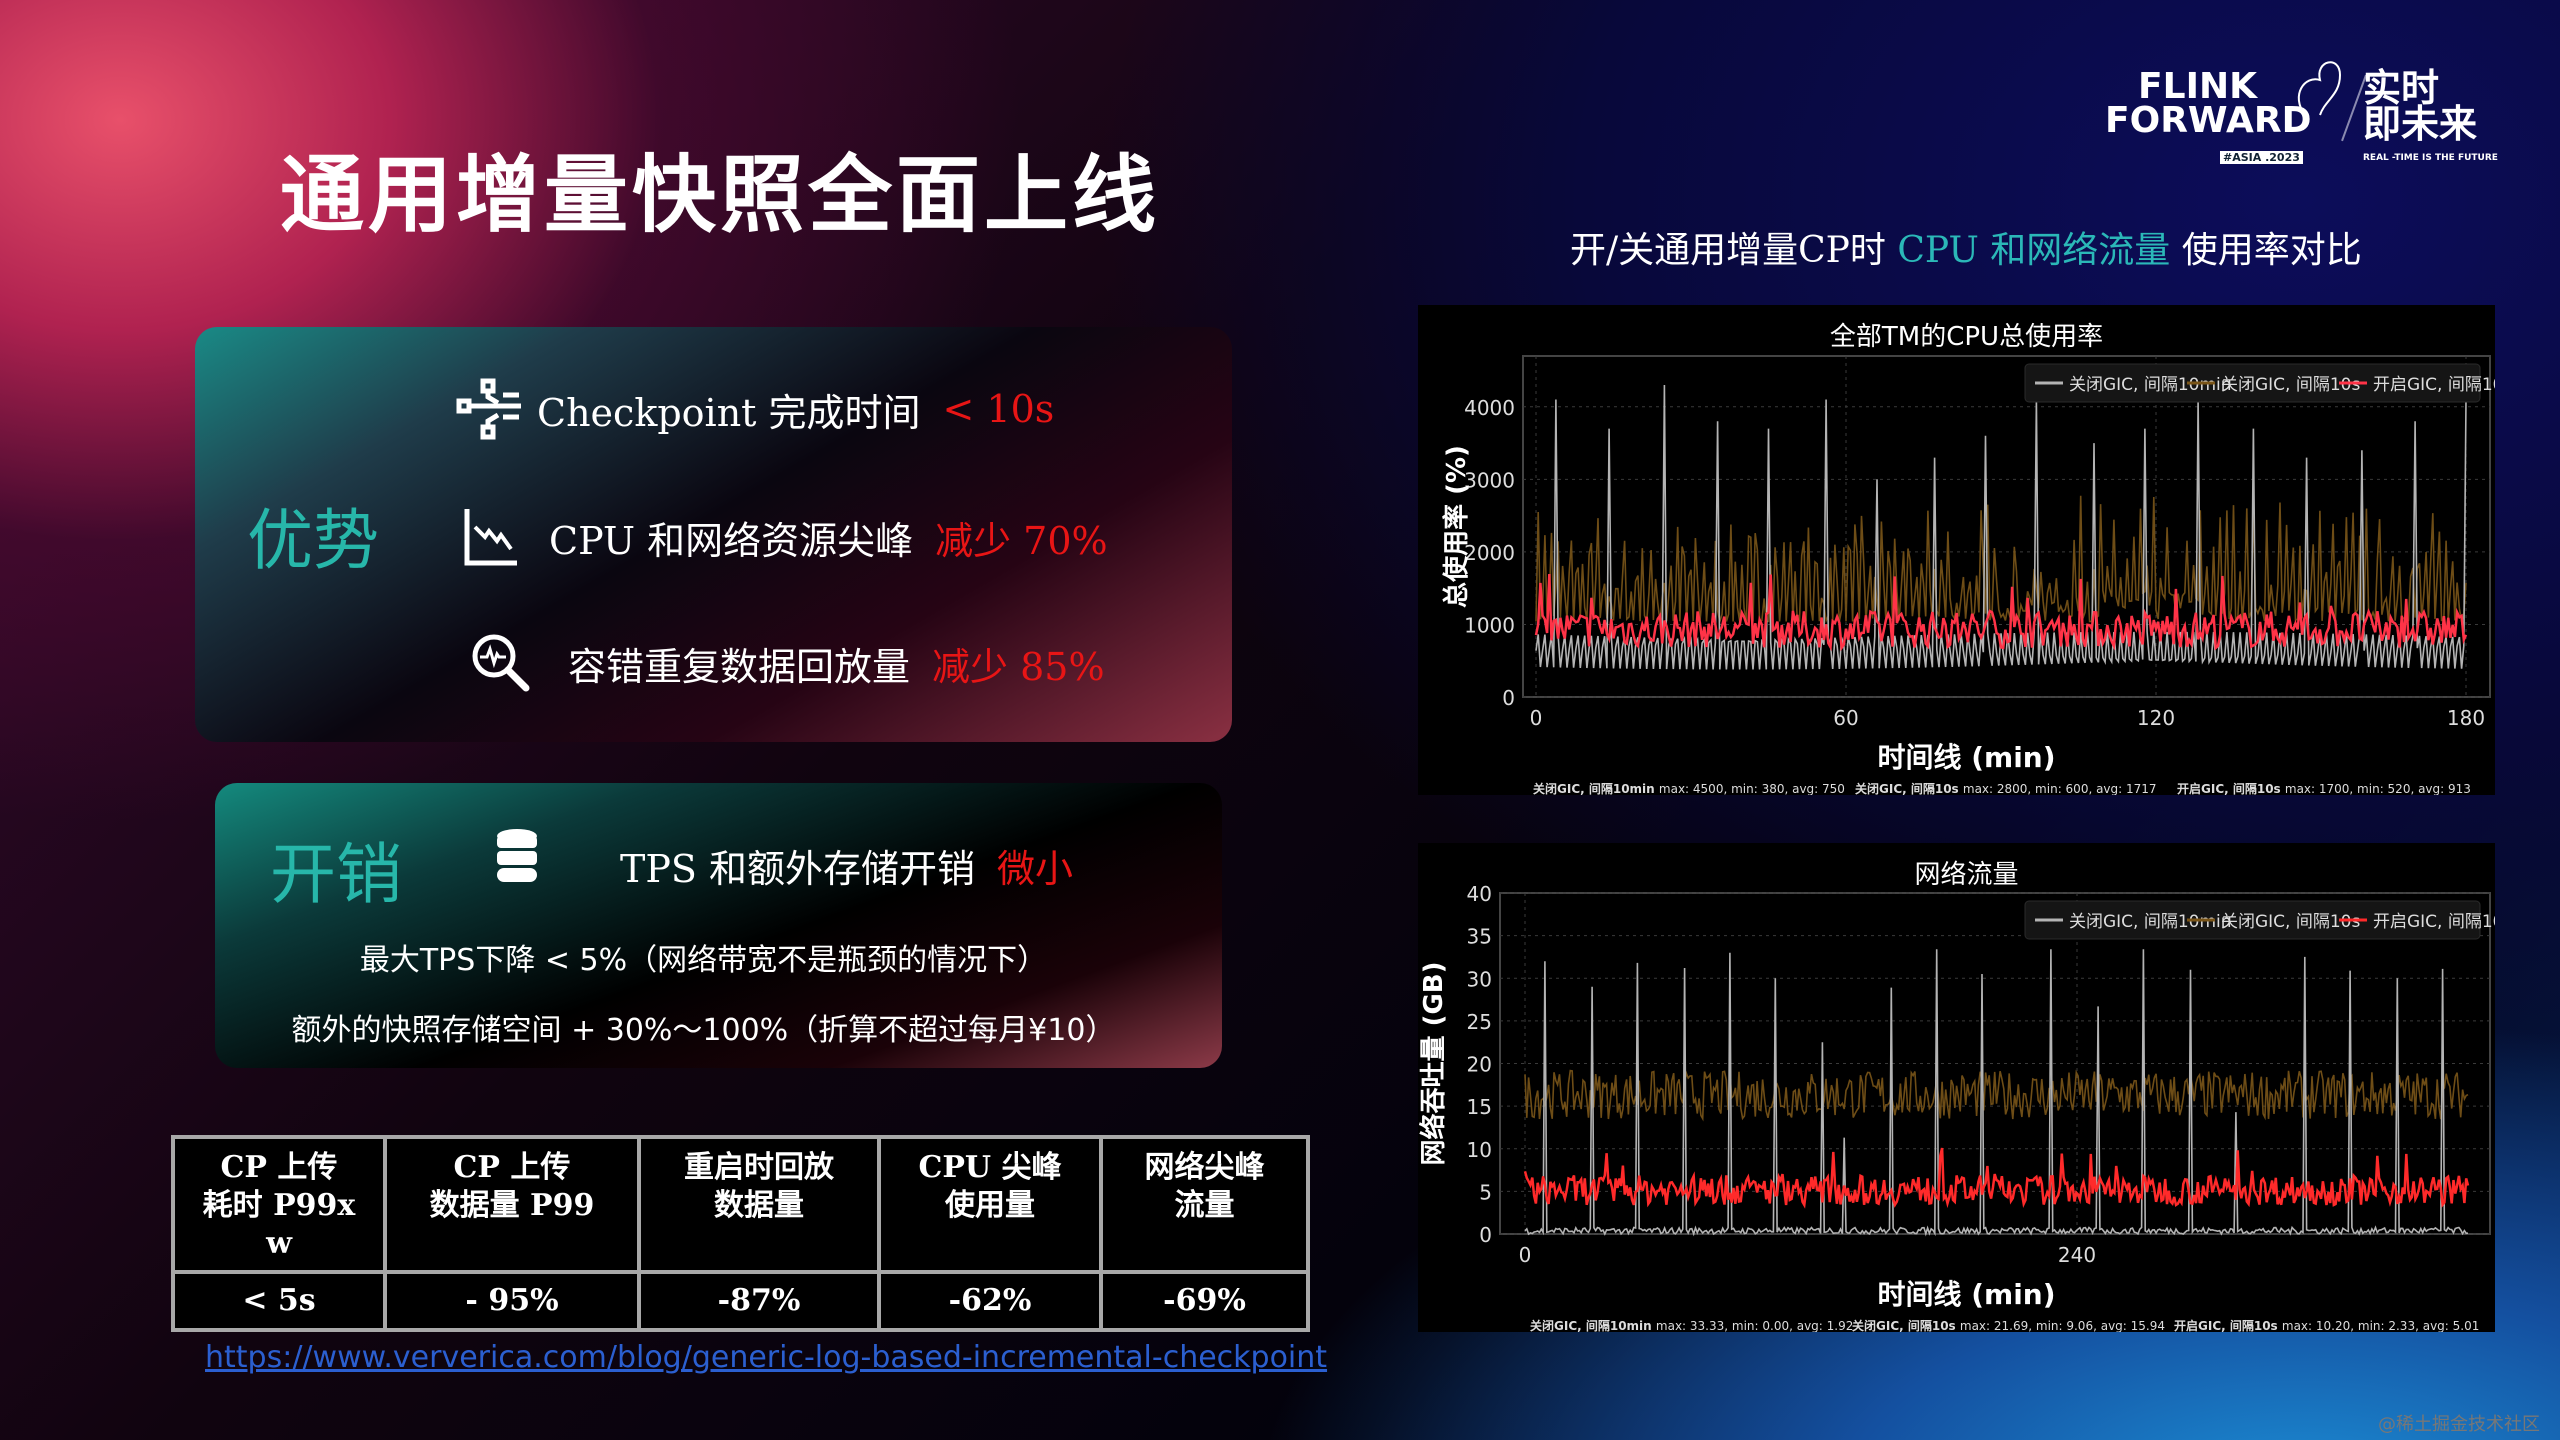 This screenshot has height=1440, width=2560. What do you see at coordinates (2156, 718) in the screenshot?
I see `x-tick-label: 120` at bounding box center [2156, 718].